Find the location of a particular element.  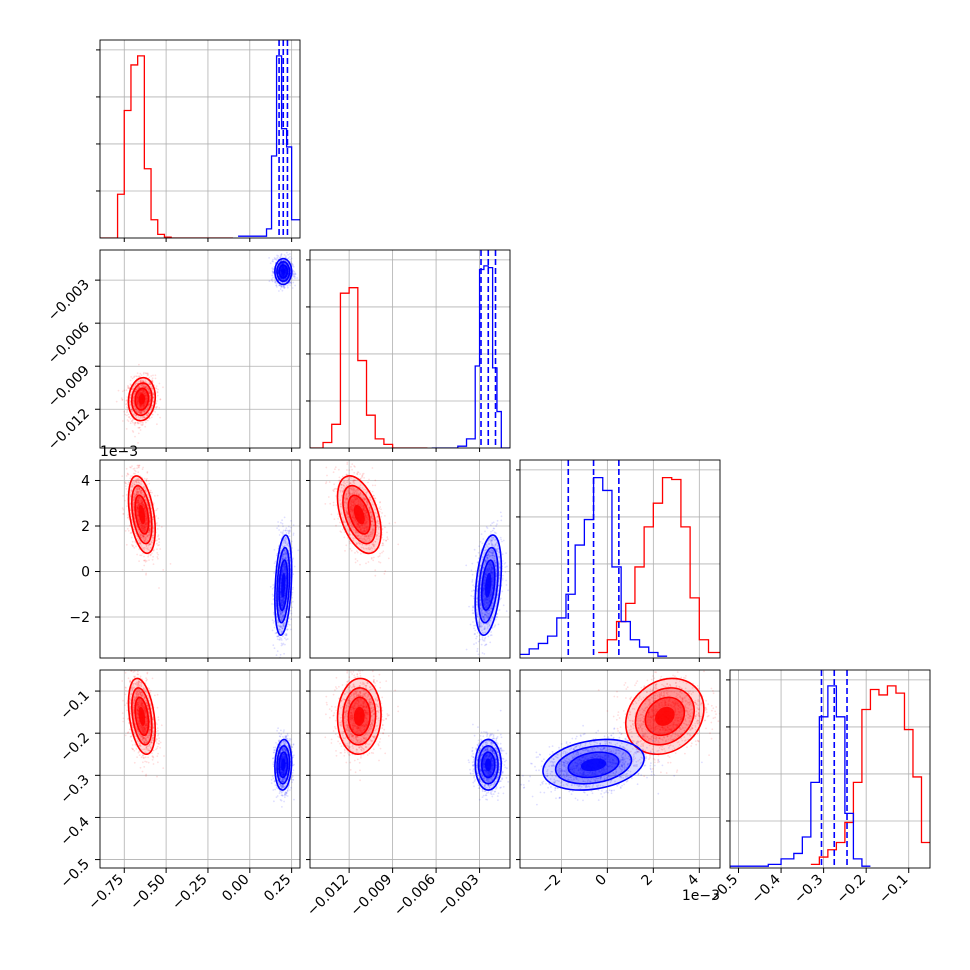

panel-p4-hist is located at coordinates (830, 769).